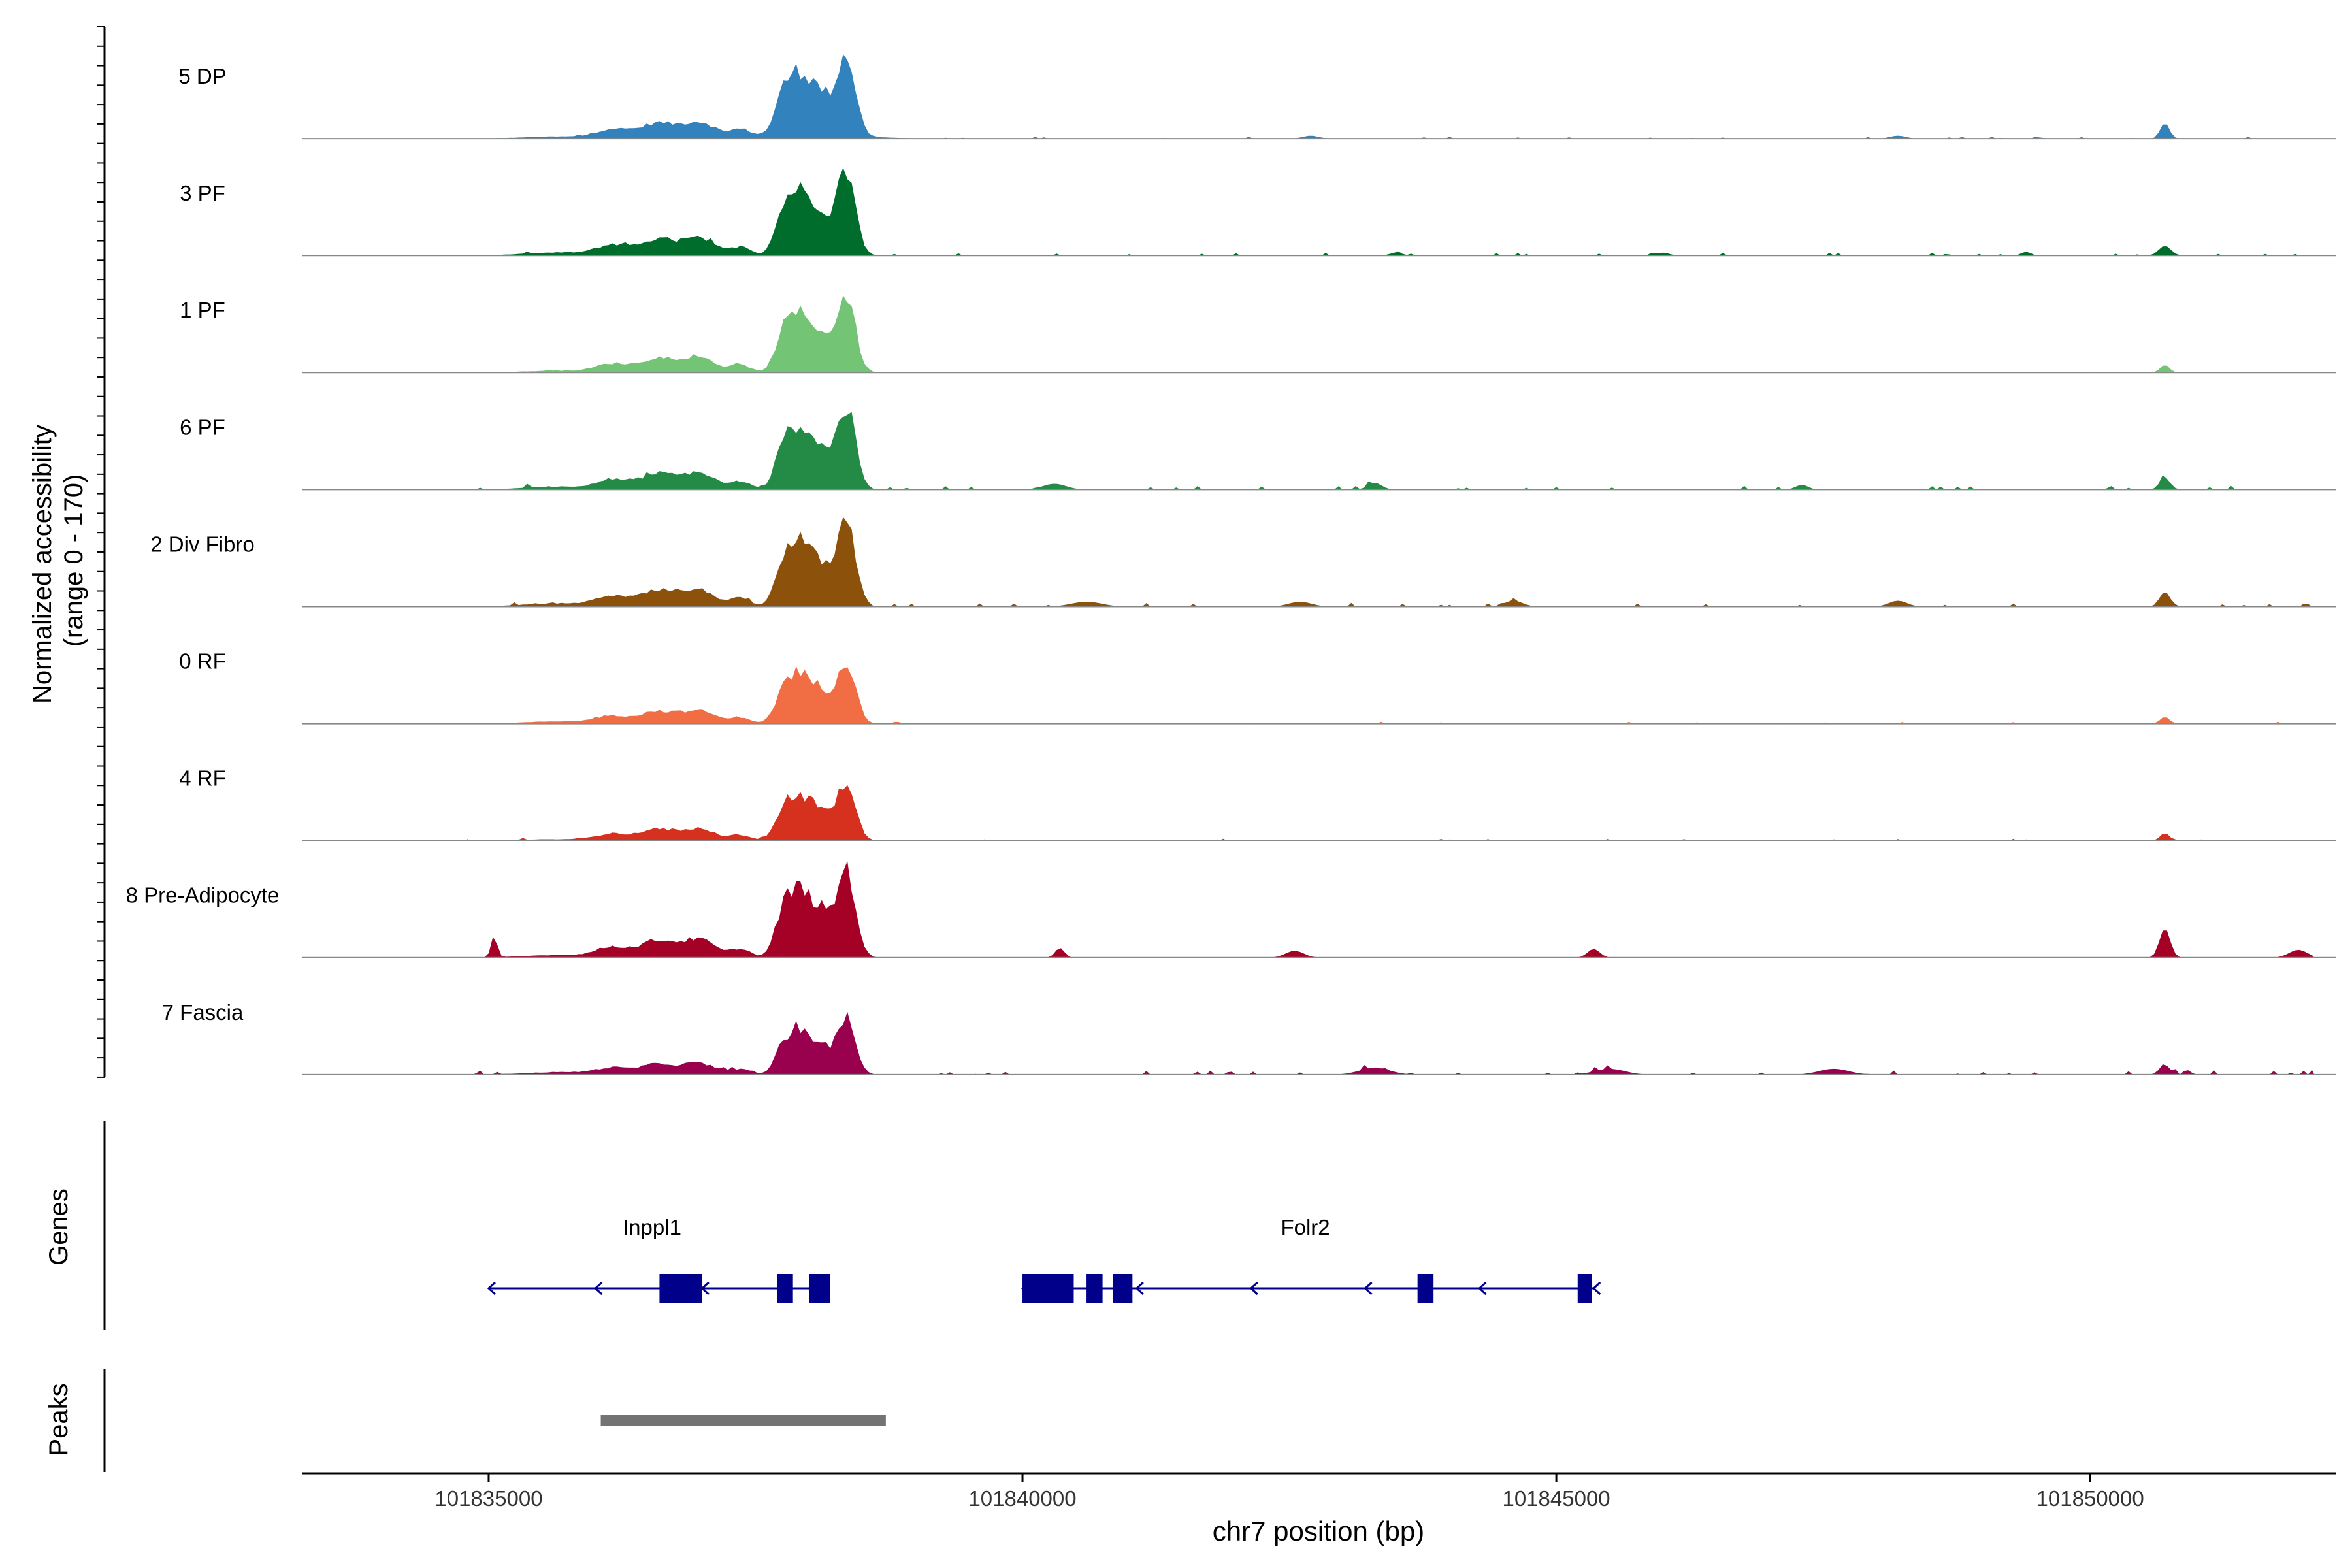 This screenshot has height=1568, width=2352. Describe the element at coordinates (1556, 1498) in the screenshot. I see `x-tick-label: 101845000` at that location.